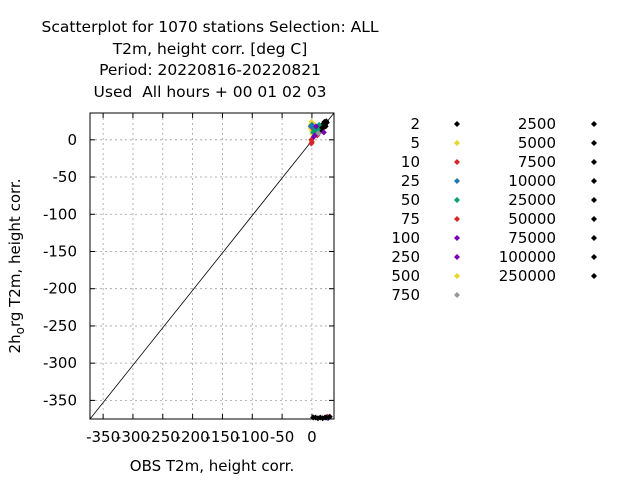 This screenshot has width=640, height=480. What do you see at coordinates (65, 177) in the screenshot?
I see `y-tick-label: -50` at bounding box center [65, 177].